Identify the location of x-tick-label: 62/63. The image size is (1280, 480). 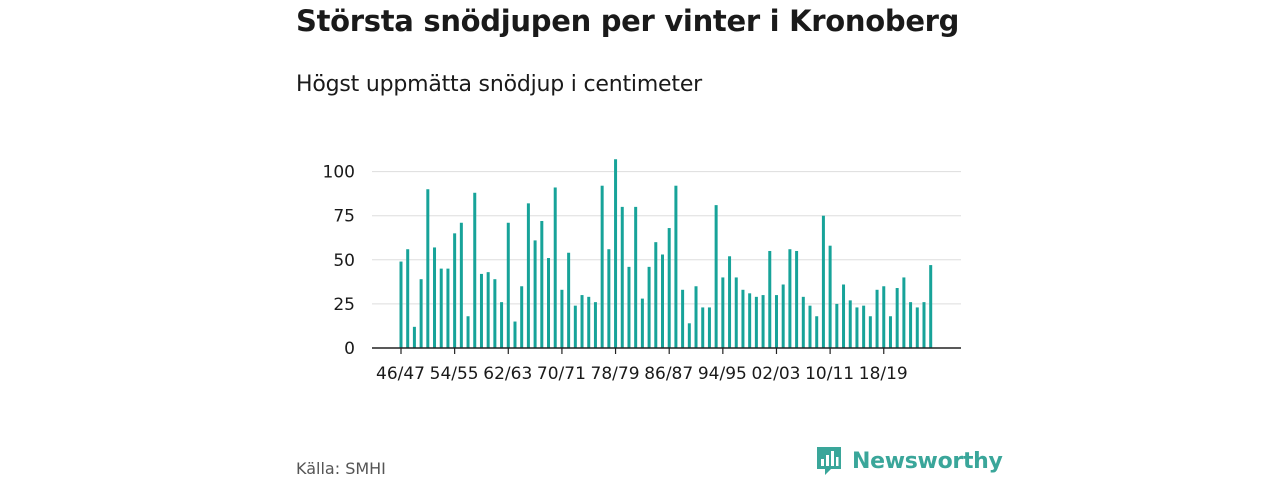
(507, 374).